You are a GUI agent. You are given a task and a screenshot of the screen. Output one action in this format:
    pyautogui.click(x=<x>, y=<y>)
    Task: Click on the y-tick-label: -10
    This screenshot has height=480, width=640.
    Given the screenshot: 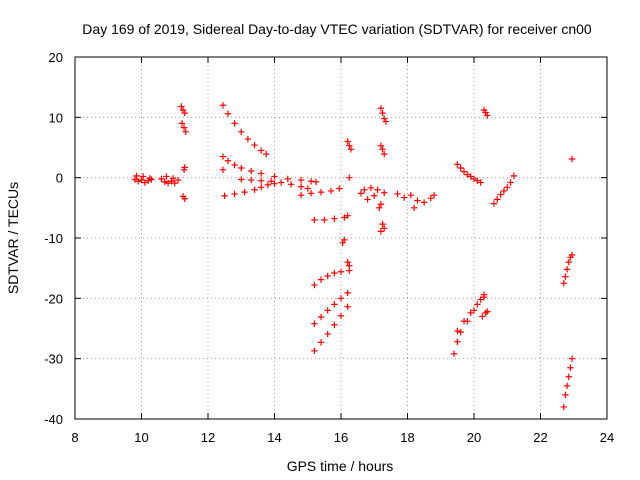 What is the action you would take?
    pyautogui.click(x=53, y=238)
    